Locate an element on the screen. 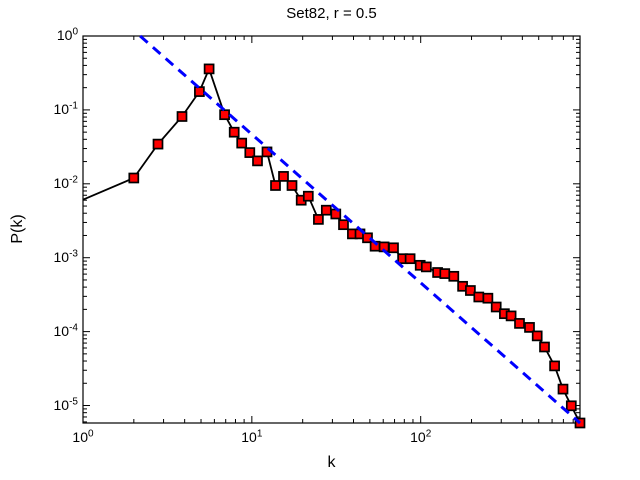 This screenshot has width=640, height=480. x-tick-label: 10⁰ is located at coordinates (83, 436).